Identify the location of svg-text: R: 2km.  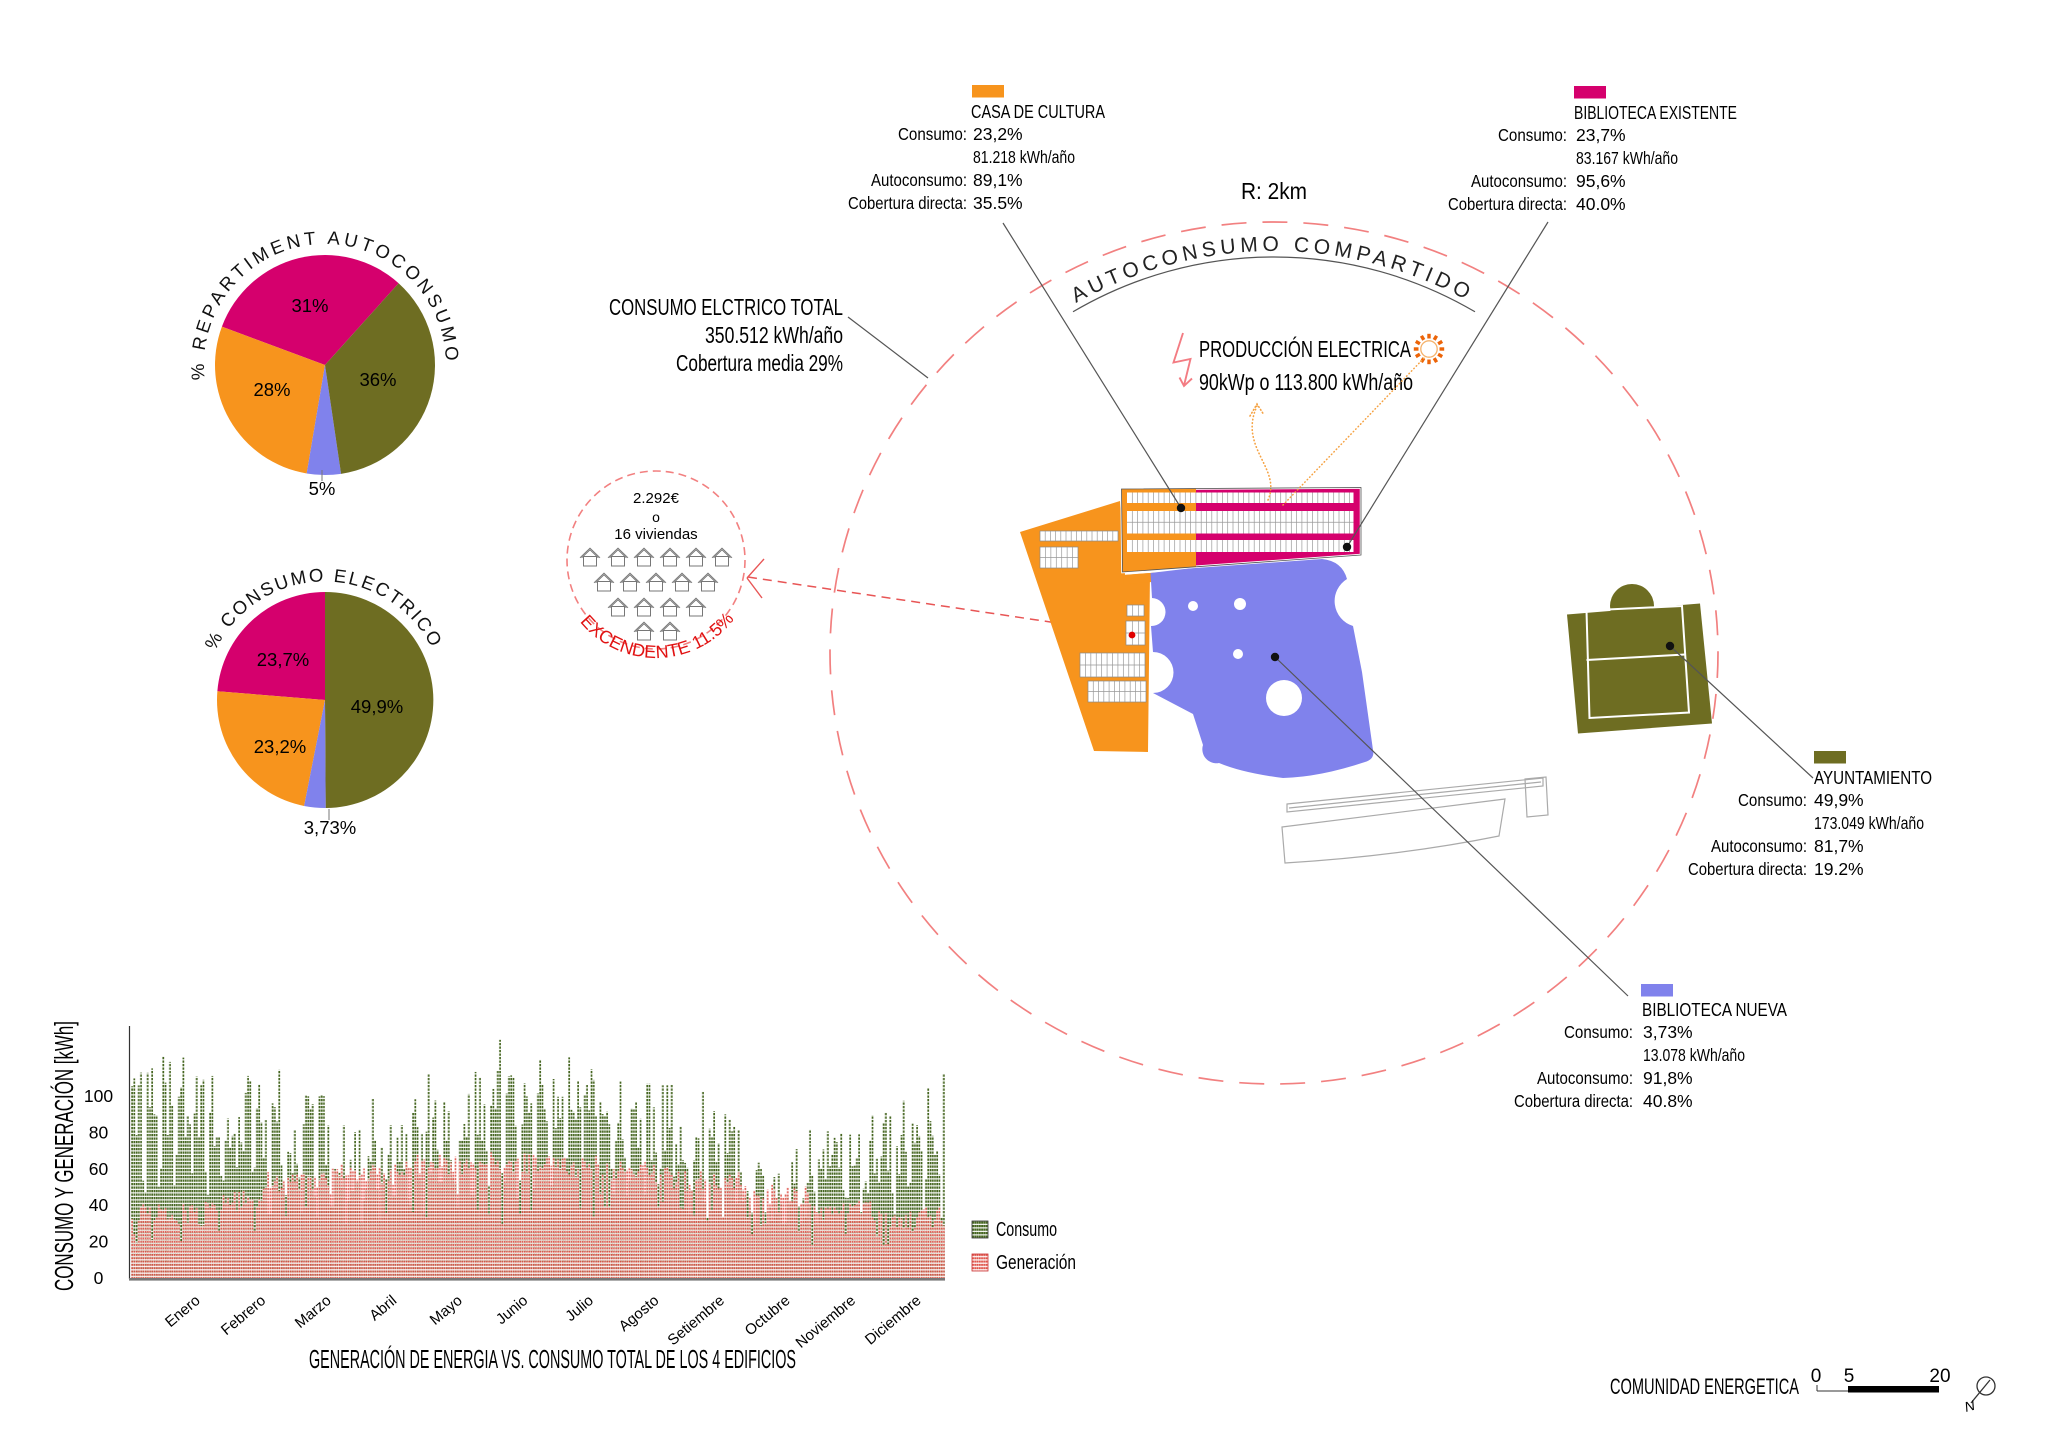
(1274, 191).